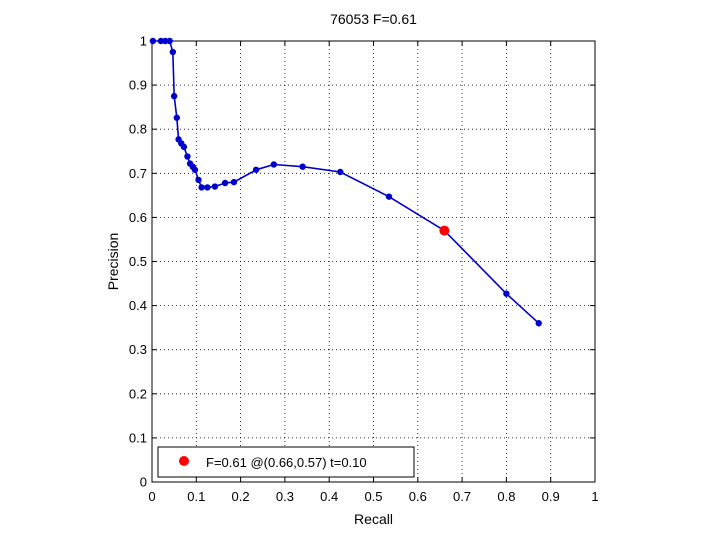  I want to click on x-tick-label: 0.7, so click(462, 496).